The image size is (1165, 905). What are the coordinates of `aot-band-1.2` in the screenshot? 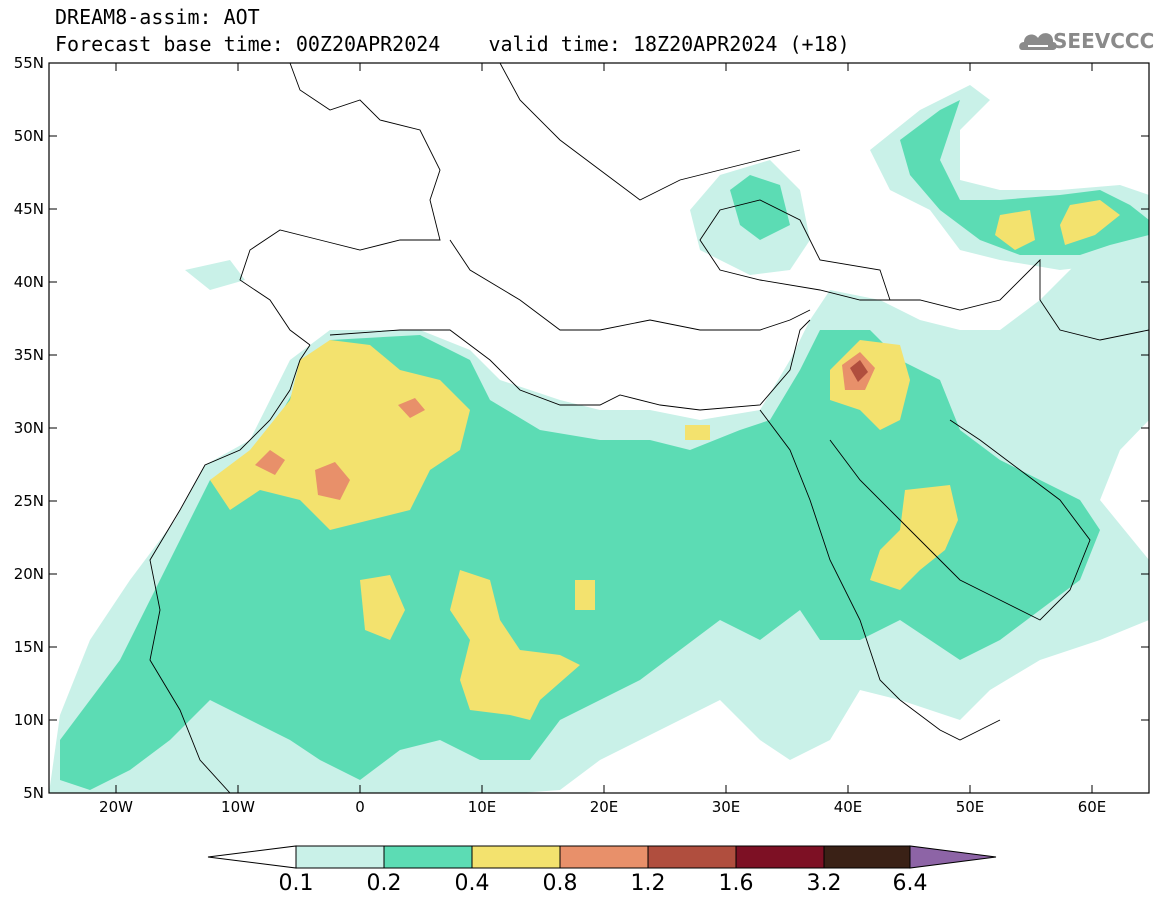 It's located at (859, 371).